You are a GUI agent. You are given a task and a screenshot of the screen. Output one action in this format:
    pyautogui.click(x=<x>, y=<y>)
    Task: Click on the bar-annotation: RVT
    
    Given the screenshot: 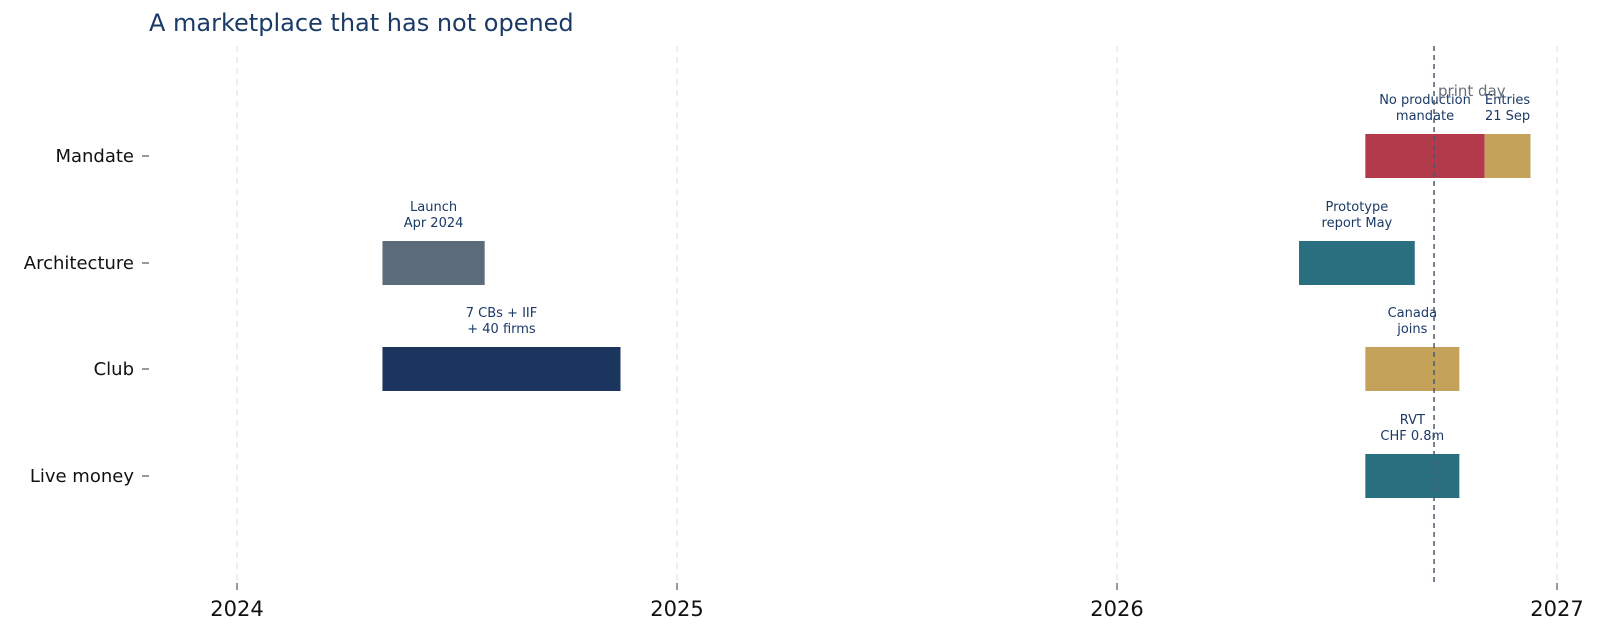 What is the action you would take?
    pyautogui.click(x=1412, y=420)
    